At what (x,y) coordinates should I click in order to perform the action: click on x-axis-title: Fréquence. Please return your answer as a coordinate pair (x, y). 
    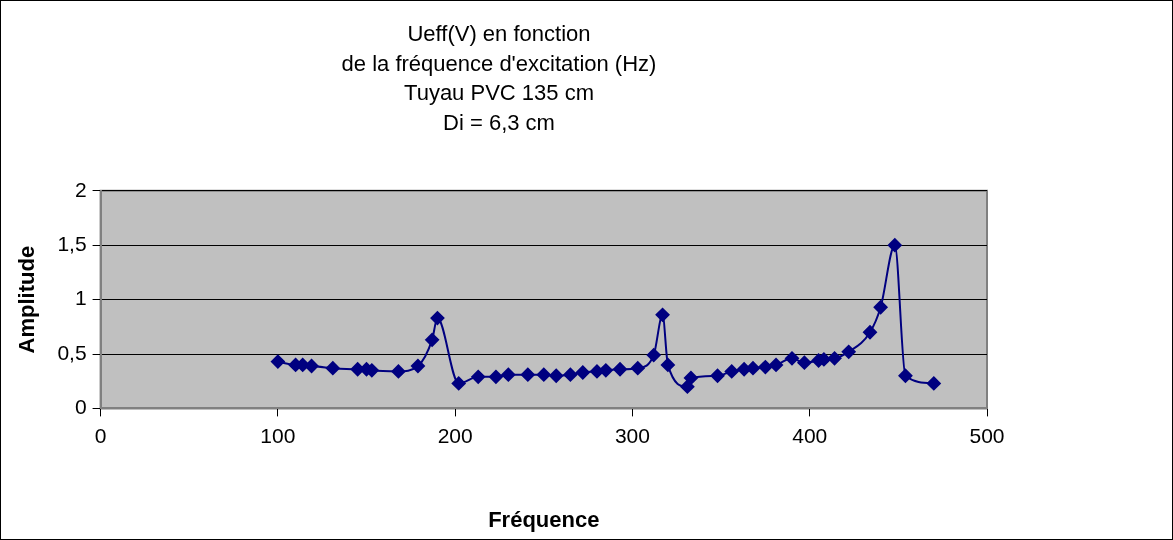
    Looking at the image, I should click on (544, 519).